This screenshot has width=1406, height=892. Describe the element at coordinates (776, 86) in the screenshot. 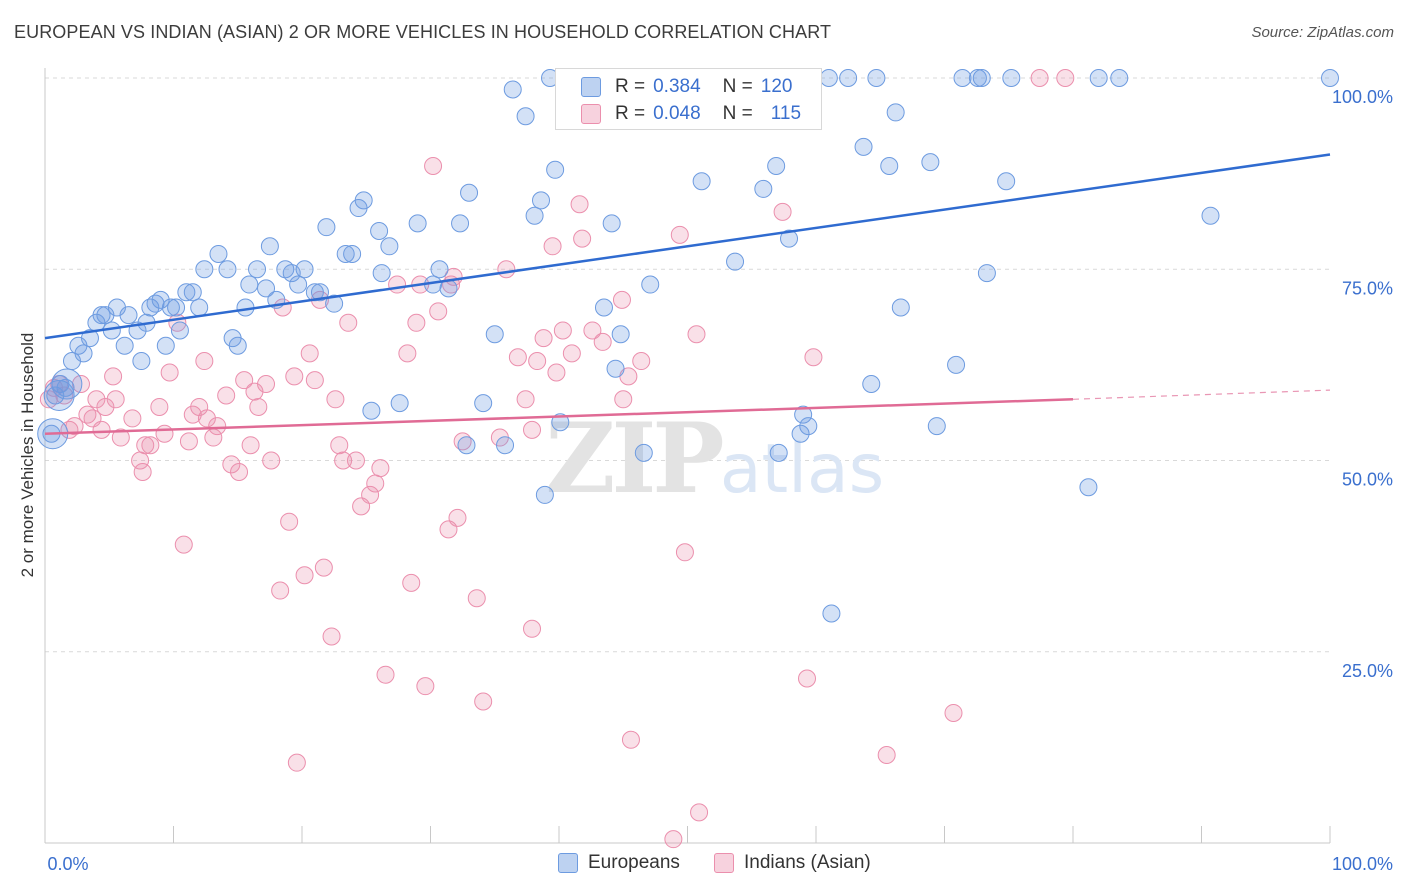

I see `n-value-europeans: 120` at that location.